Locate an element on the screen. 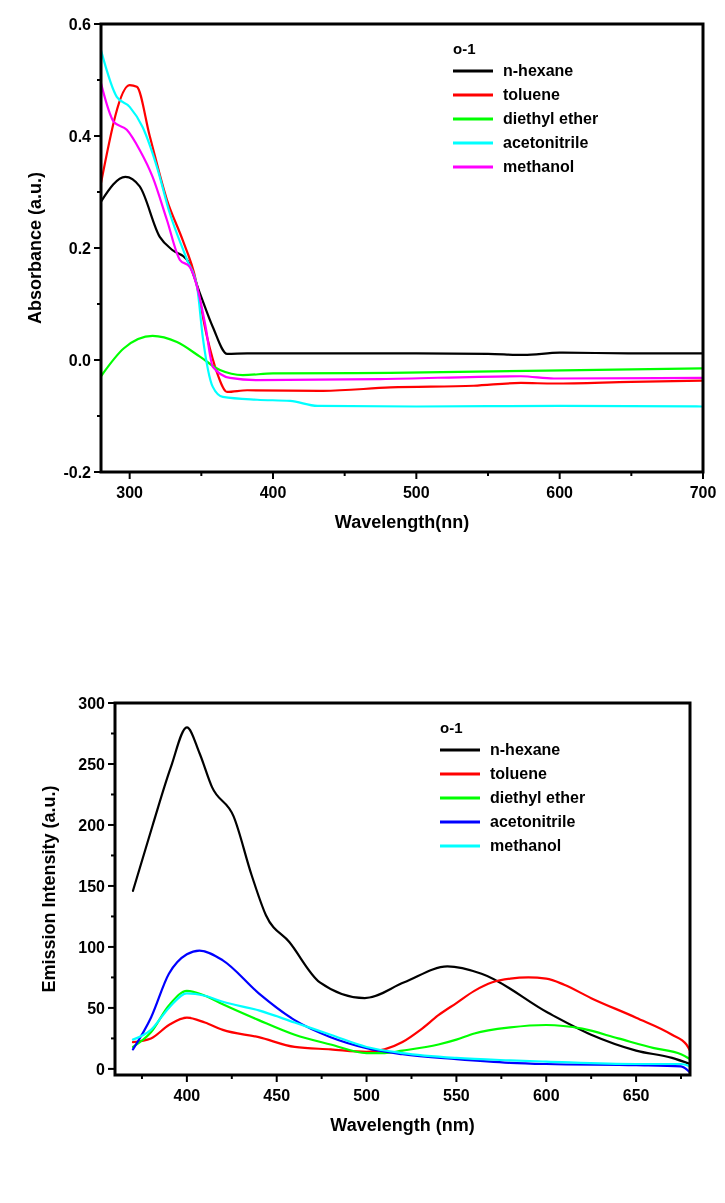 The image size is (725, 1203). x-tick-label: 650 is located at coordinates (636, 1095).